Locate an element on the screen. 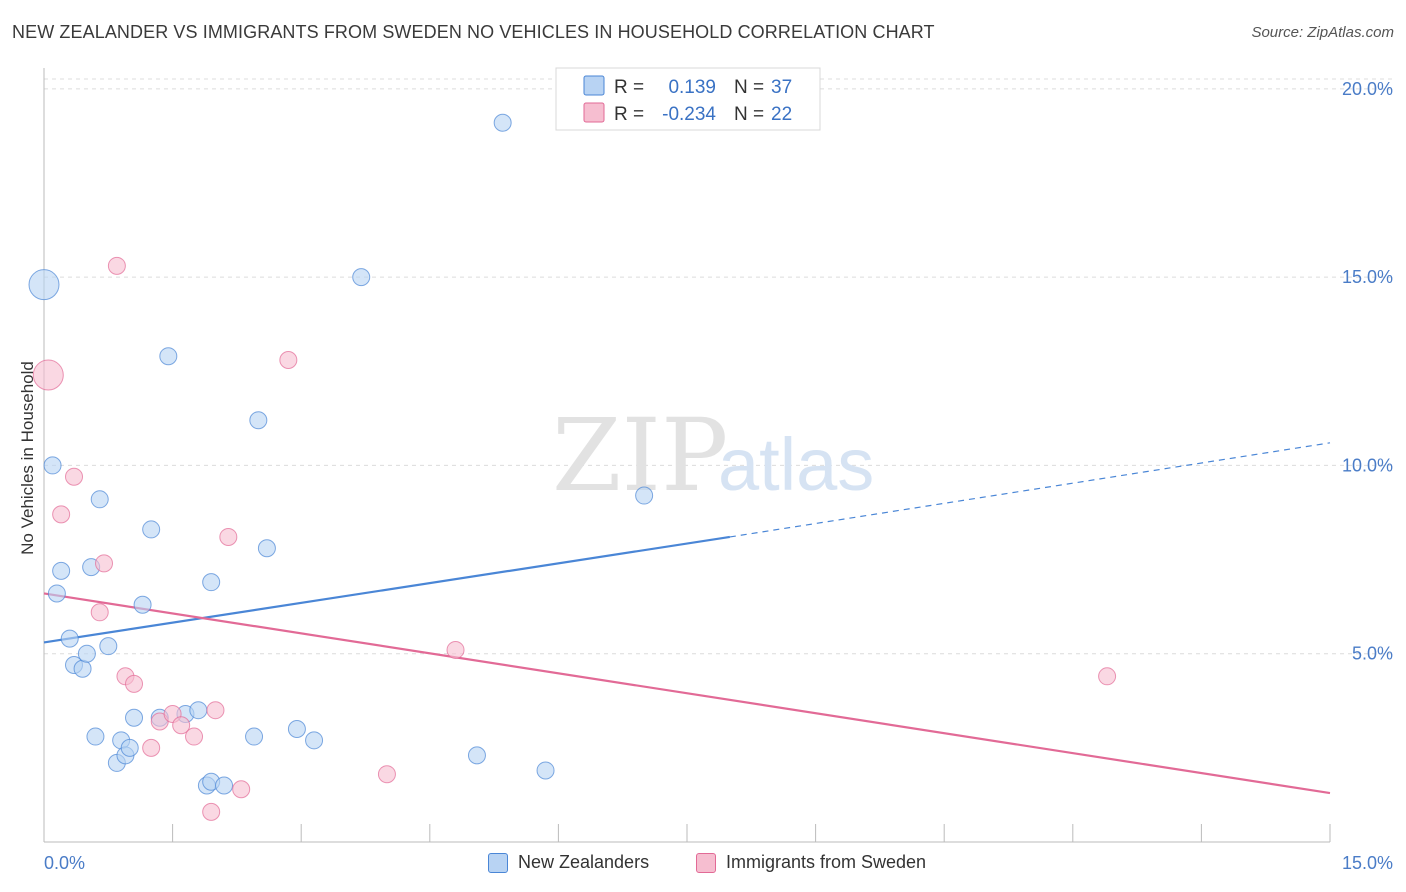 The width and height of the screenshot is (1406, 892). legend-label: Immigrants from Sweden is located at coordinates (826, 862).